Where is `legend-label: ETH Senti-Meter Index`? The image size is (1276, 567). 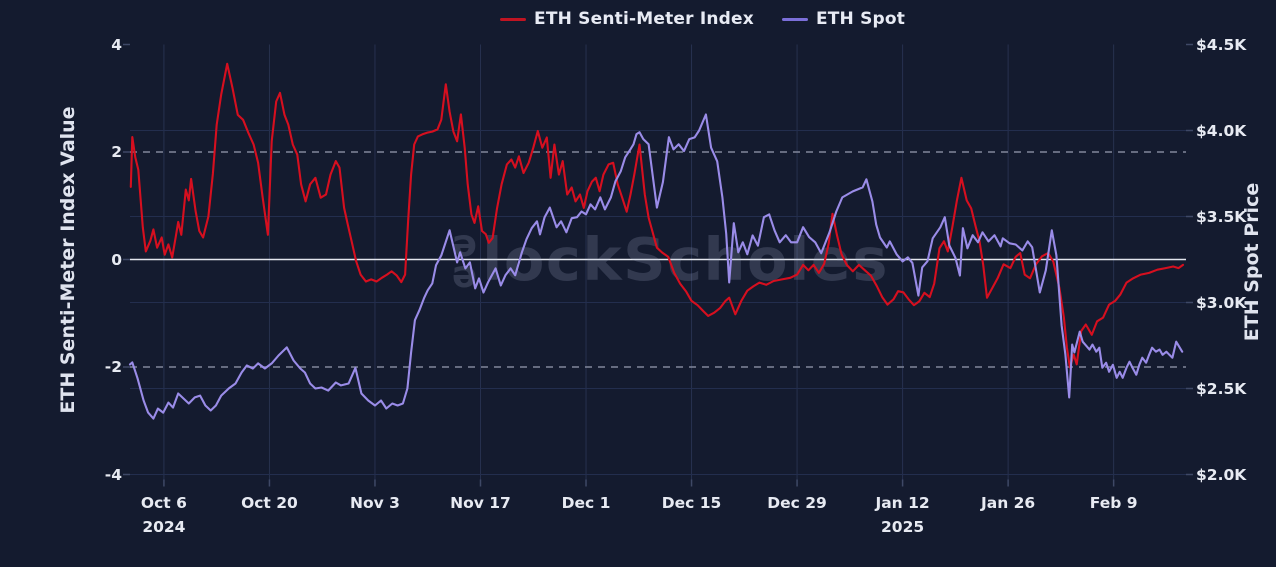
legend-label: ETH Senti-Meter Index is located at coordinates (644, 19).